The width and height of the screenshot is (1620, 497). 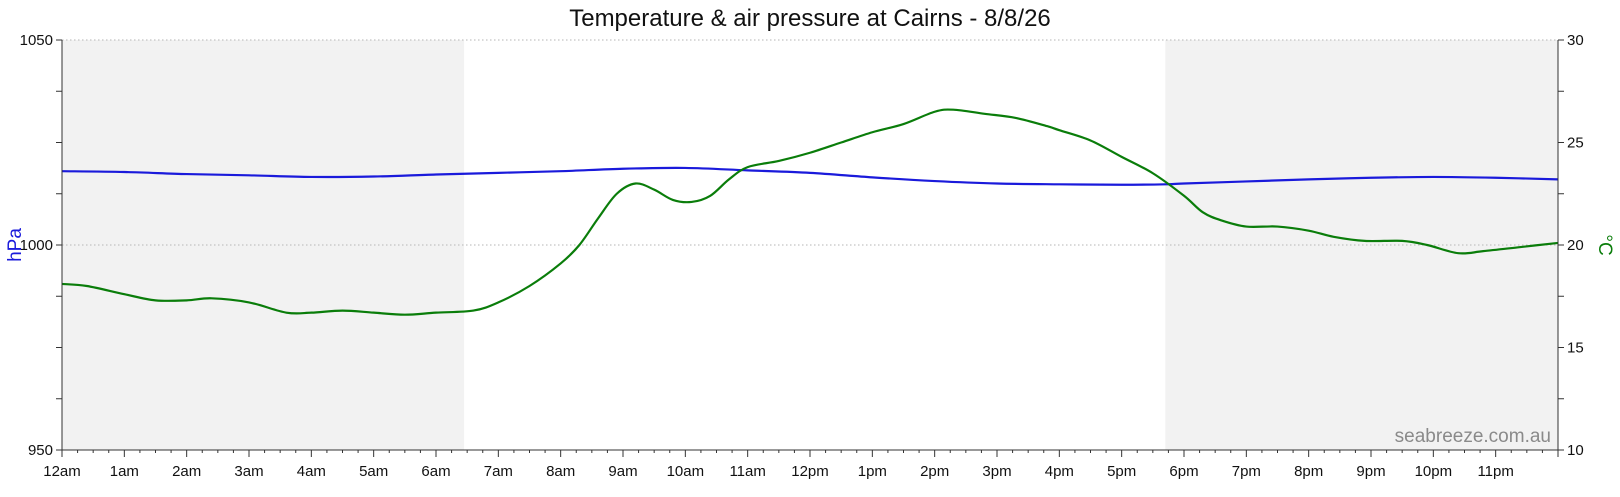 I want to click on x-tick-label-10pm: 10pm, so click(x=1434, y=471).